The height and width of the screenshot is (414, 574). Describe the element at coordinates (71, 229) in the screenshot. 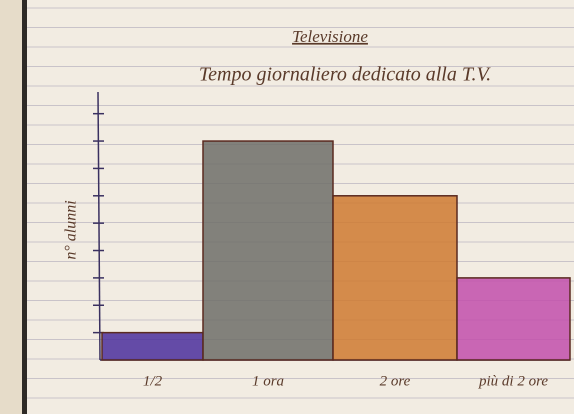

I see `y-axis-label: n° alunni` at that location.